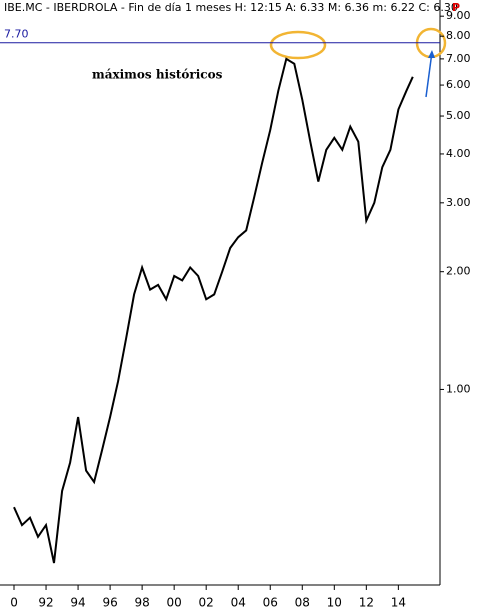  Describe the element at coordinates (458, 202) in the screenshot. I see `y-tick-label: 3.00` at that location.